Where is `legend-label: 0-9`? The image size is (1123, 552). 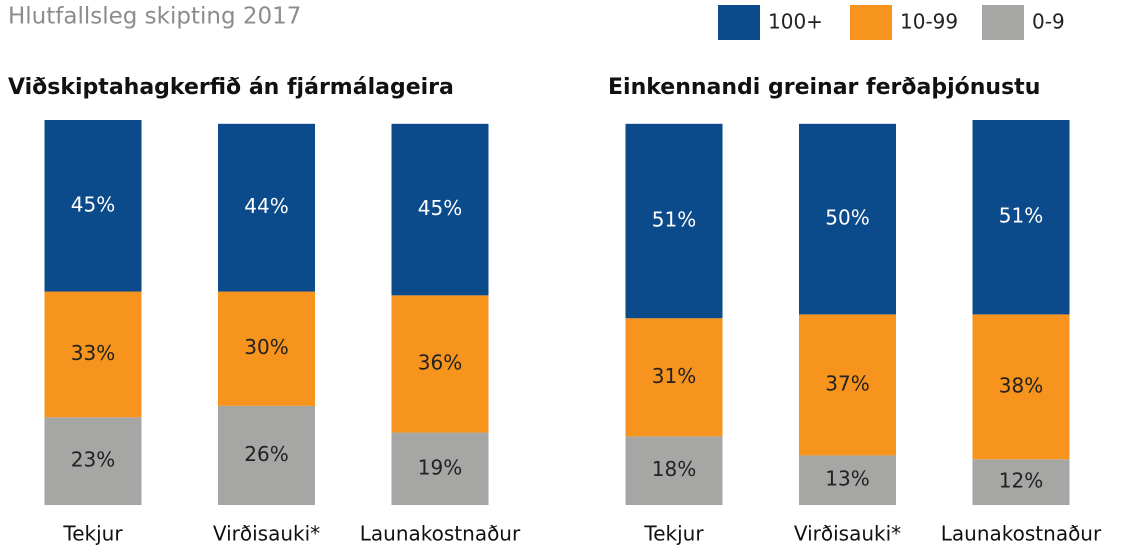
legend-label: 0-9 is located at coordinates (1048, 22).